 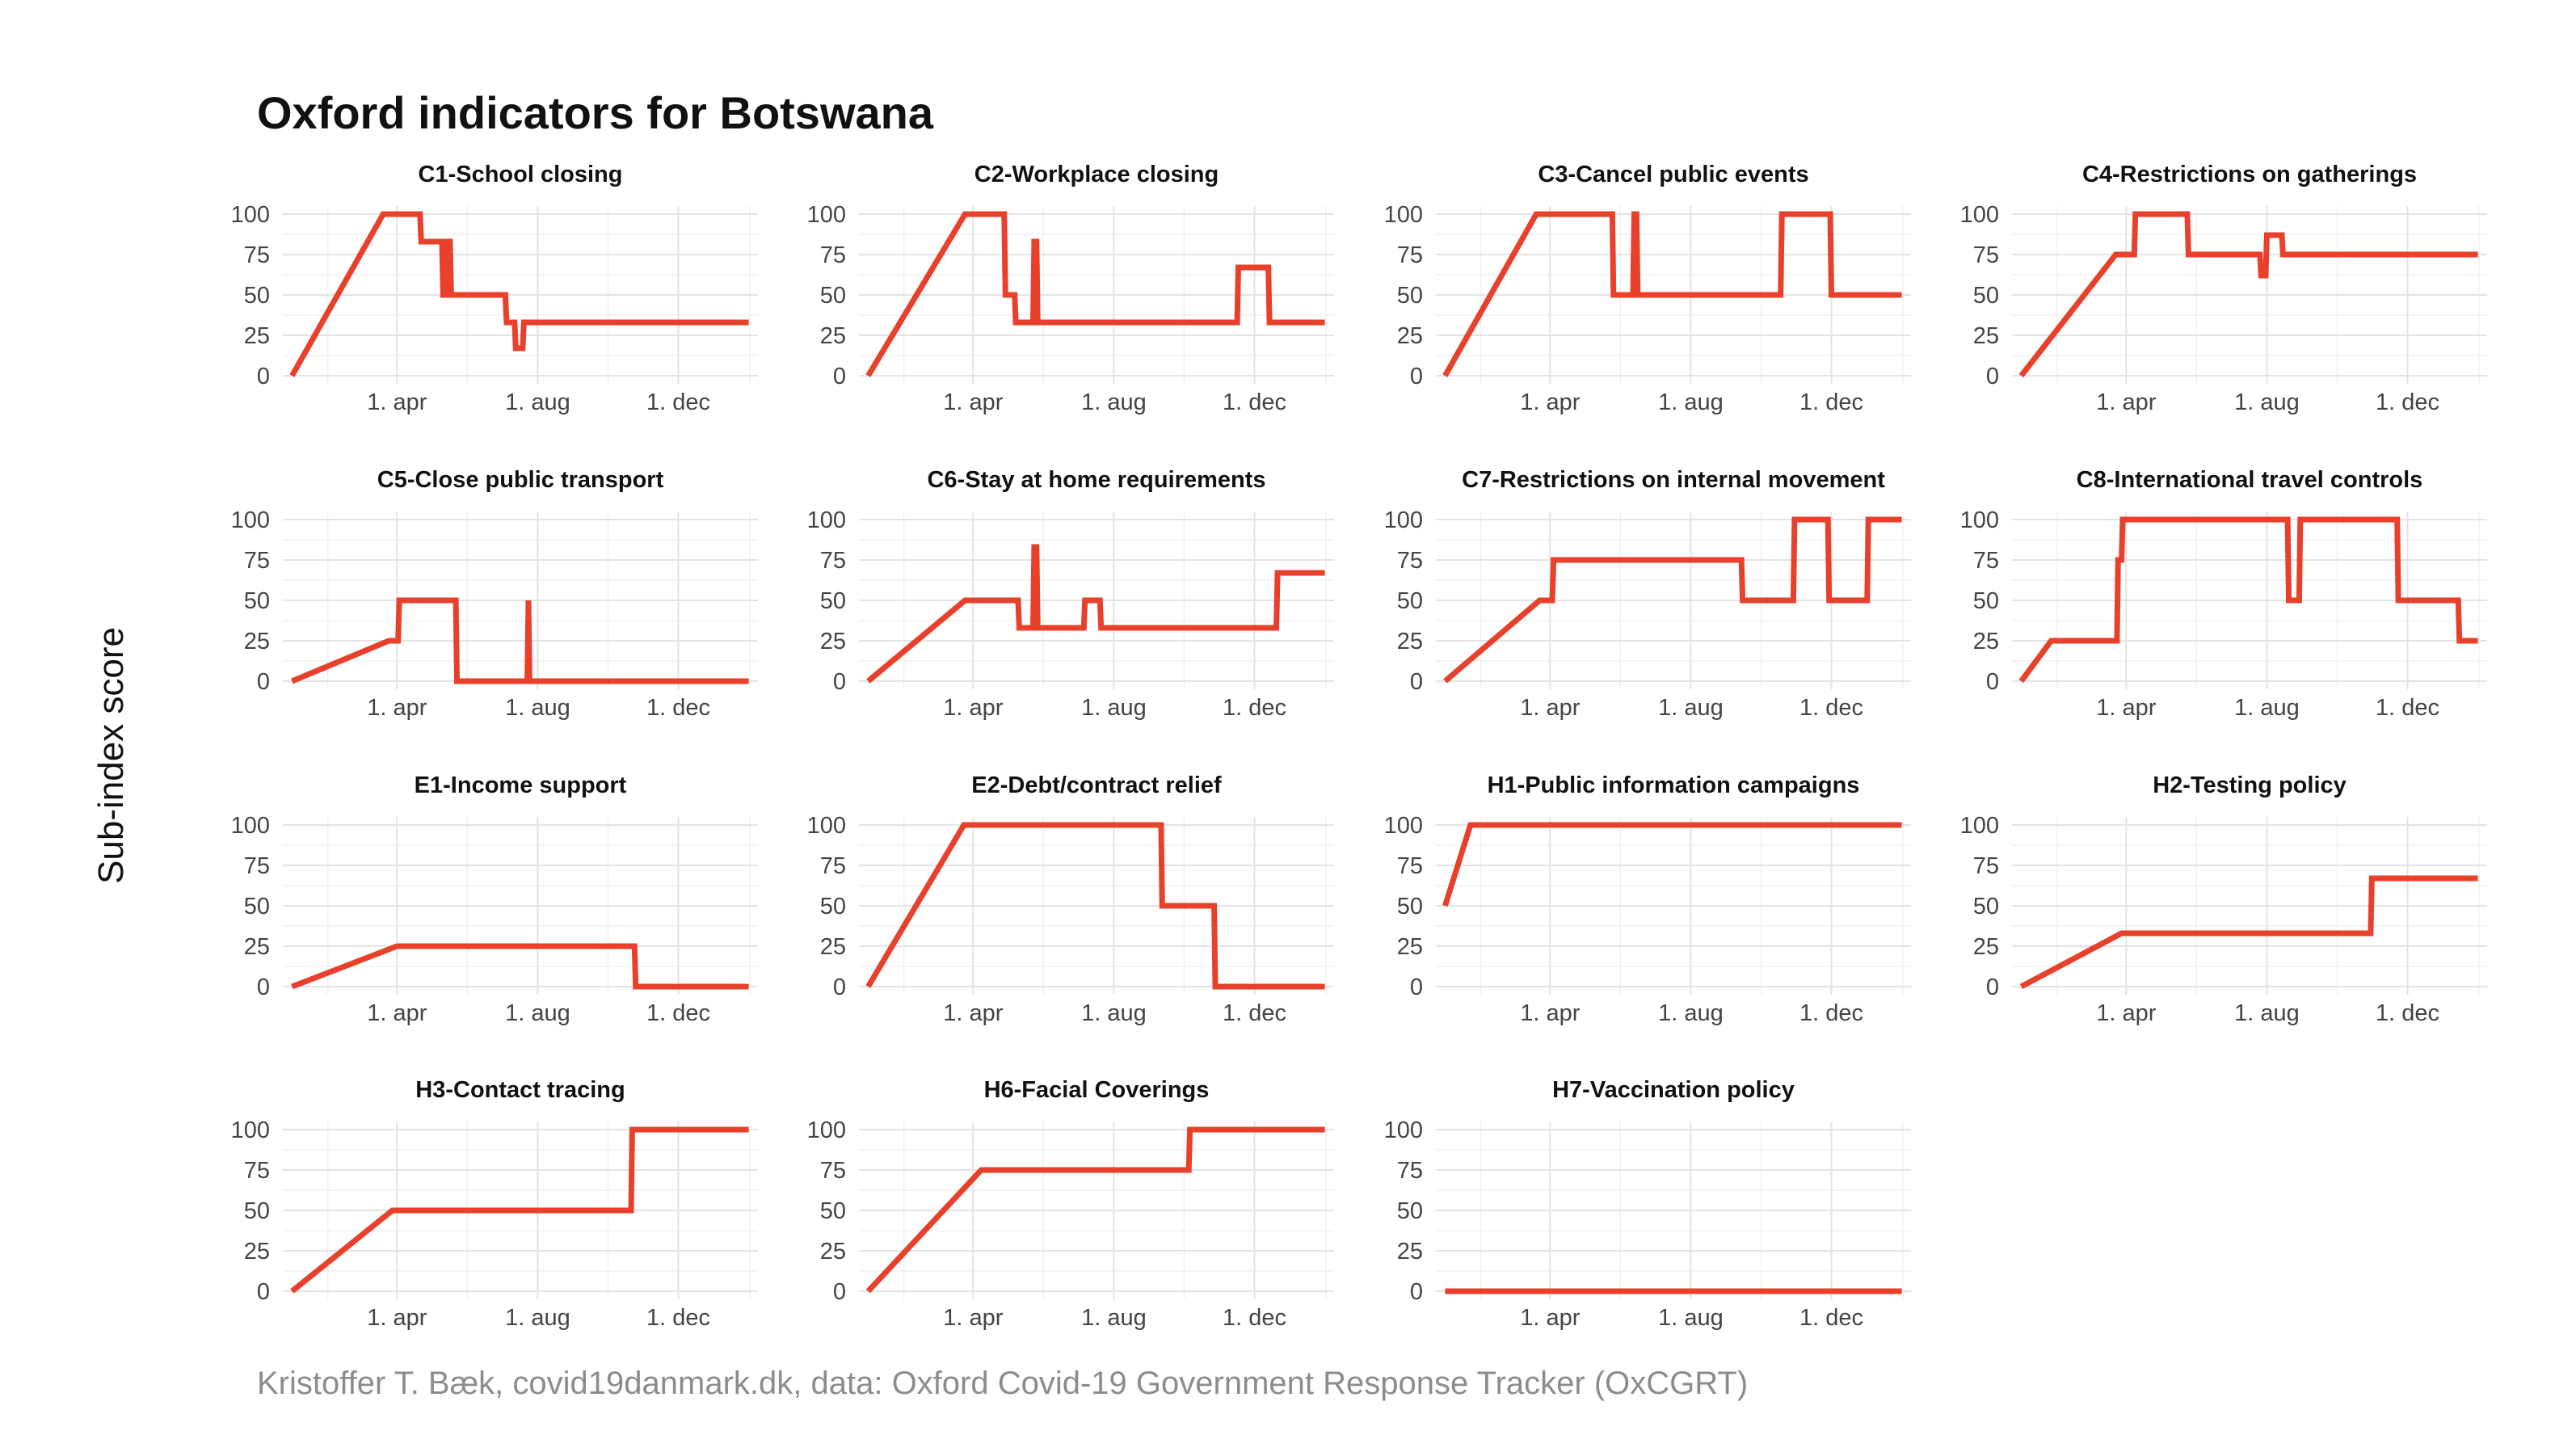 I want to click on panel-title: H3-Contact tracing, so click(x=520, y=1090).